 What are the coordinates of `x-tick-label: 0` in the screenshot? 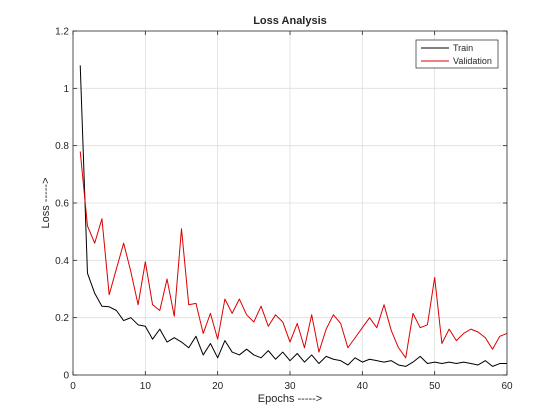 It's located at (73, 386).